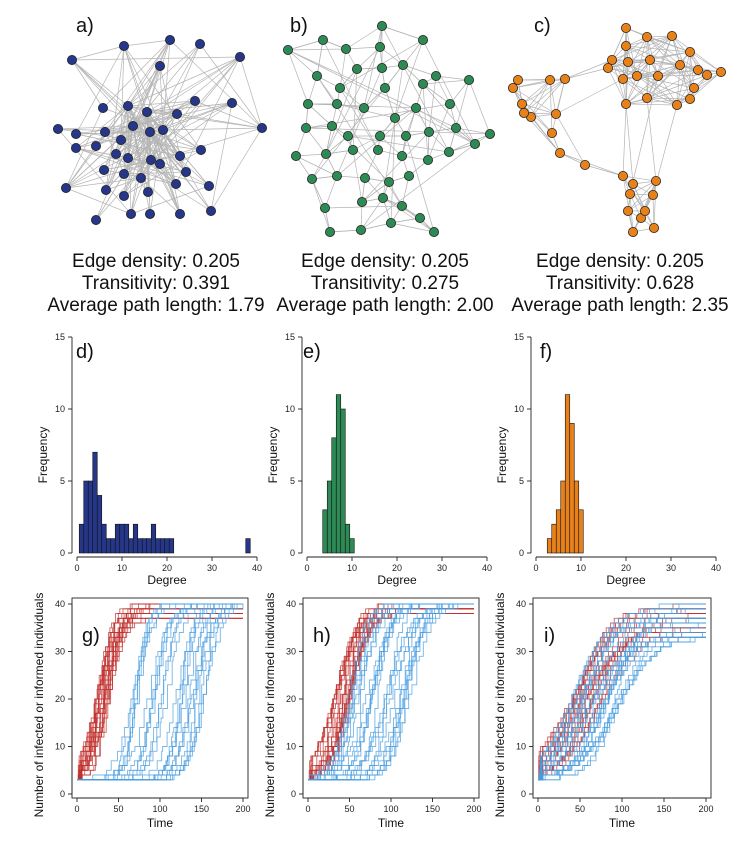  I want to click on x-tick-label: 150, so click(201, 809).